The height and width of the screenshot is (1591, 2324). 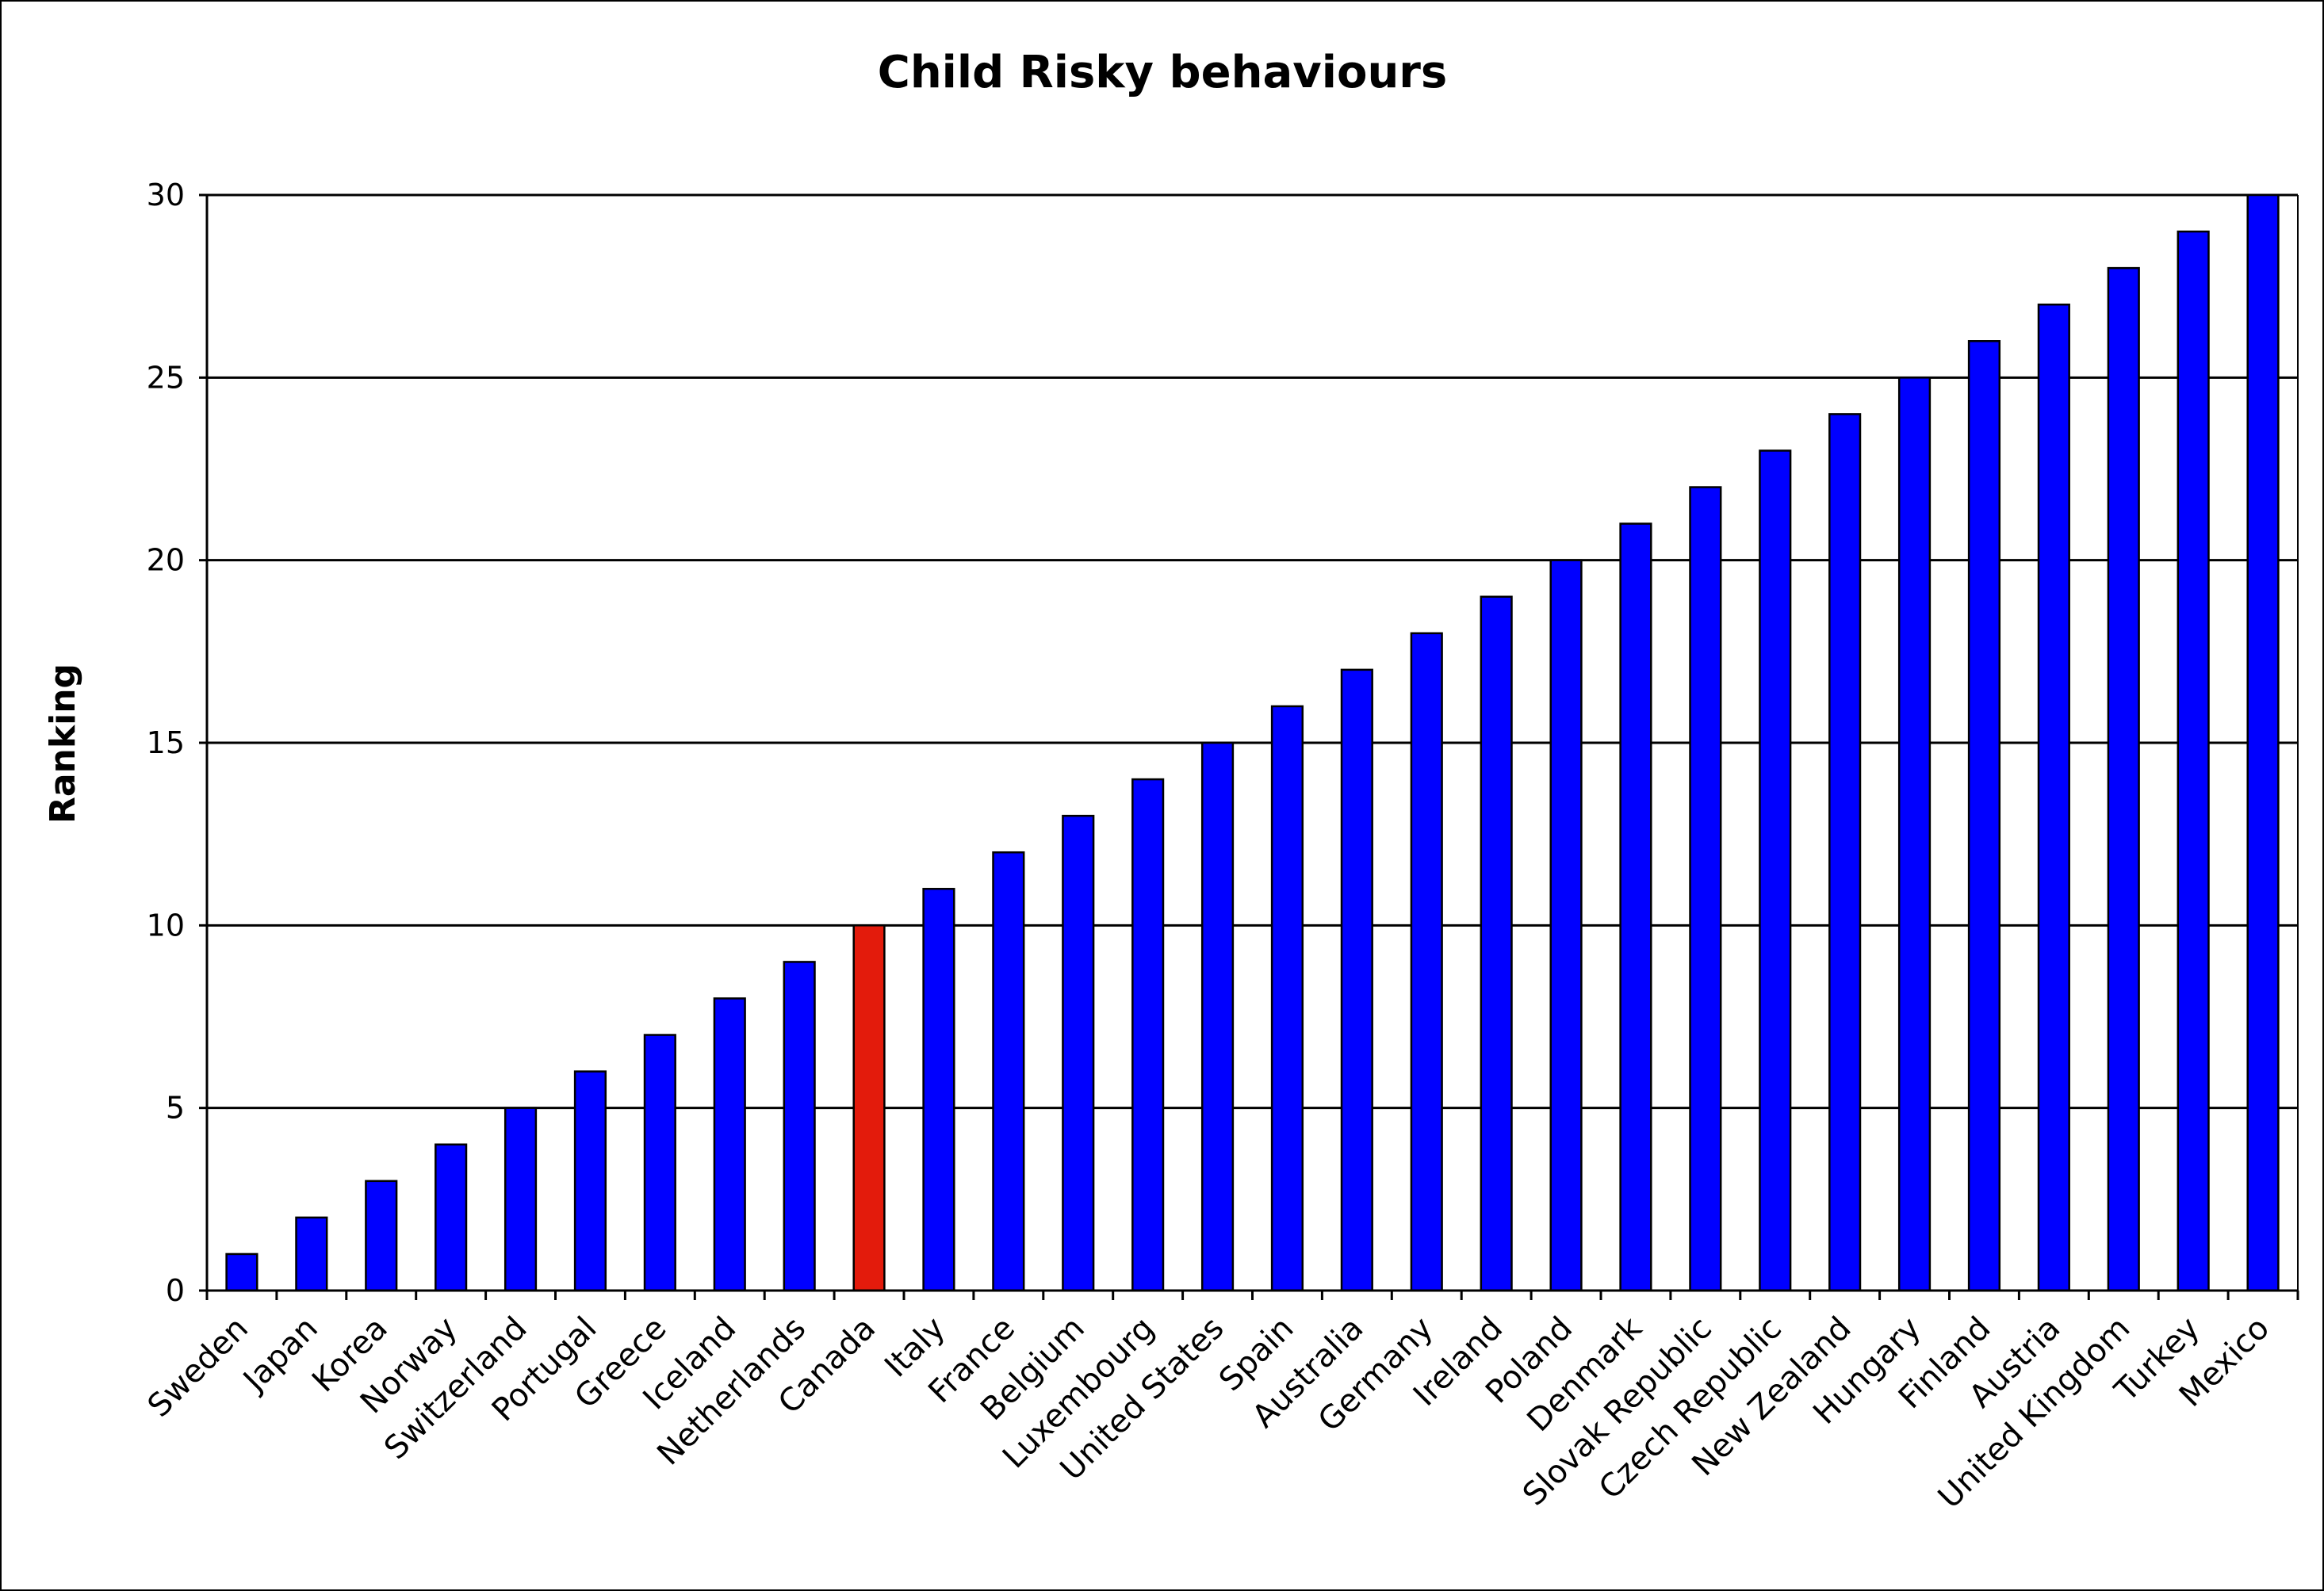 What do you see at coordinates (166, 377) in the screenshot?
I see `y-tick-label-25: 25` at bounding box center [166, 377].